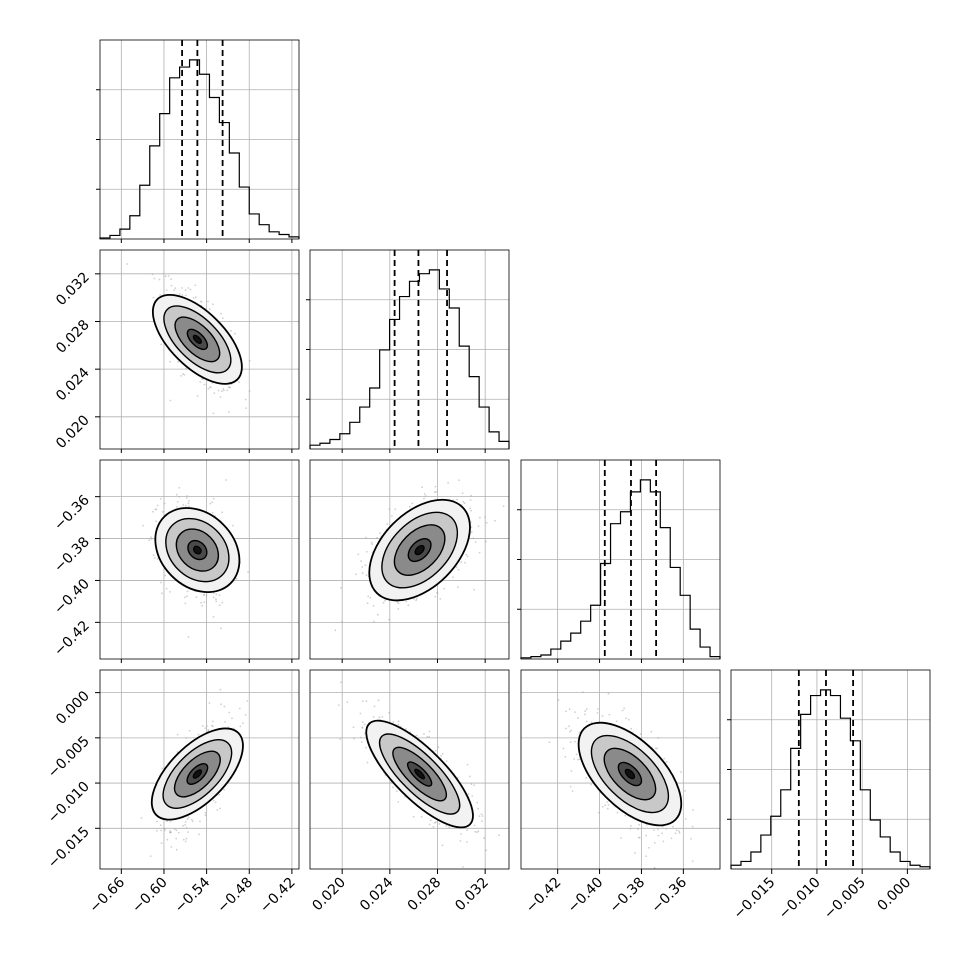  Describe the element at coordinates (69, 848) in the screenshot. I see `y-tick-label: −0.015` at that location.